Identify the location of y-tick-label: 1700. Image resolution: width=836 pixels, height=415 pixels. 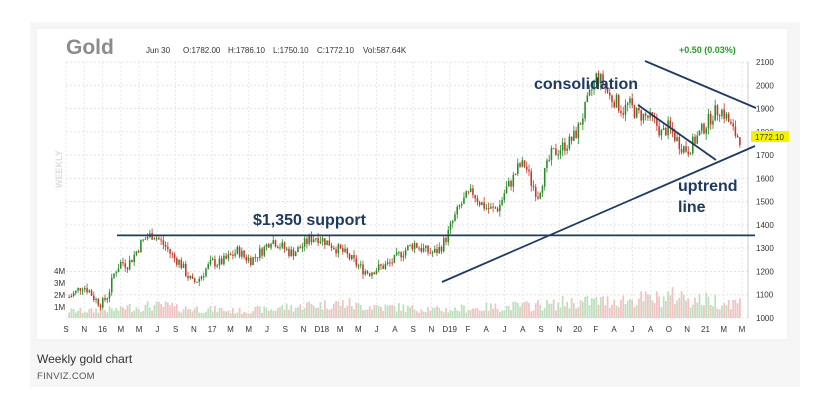
(765, 155).